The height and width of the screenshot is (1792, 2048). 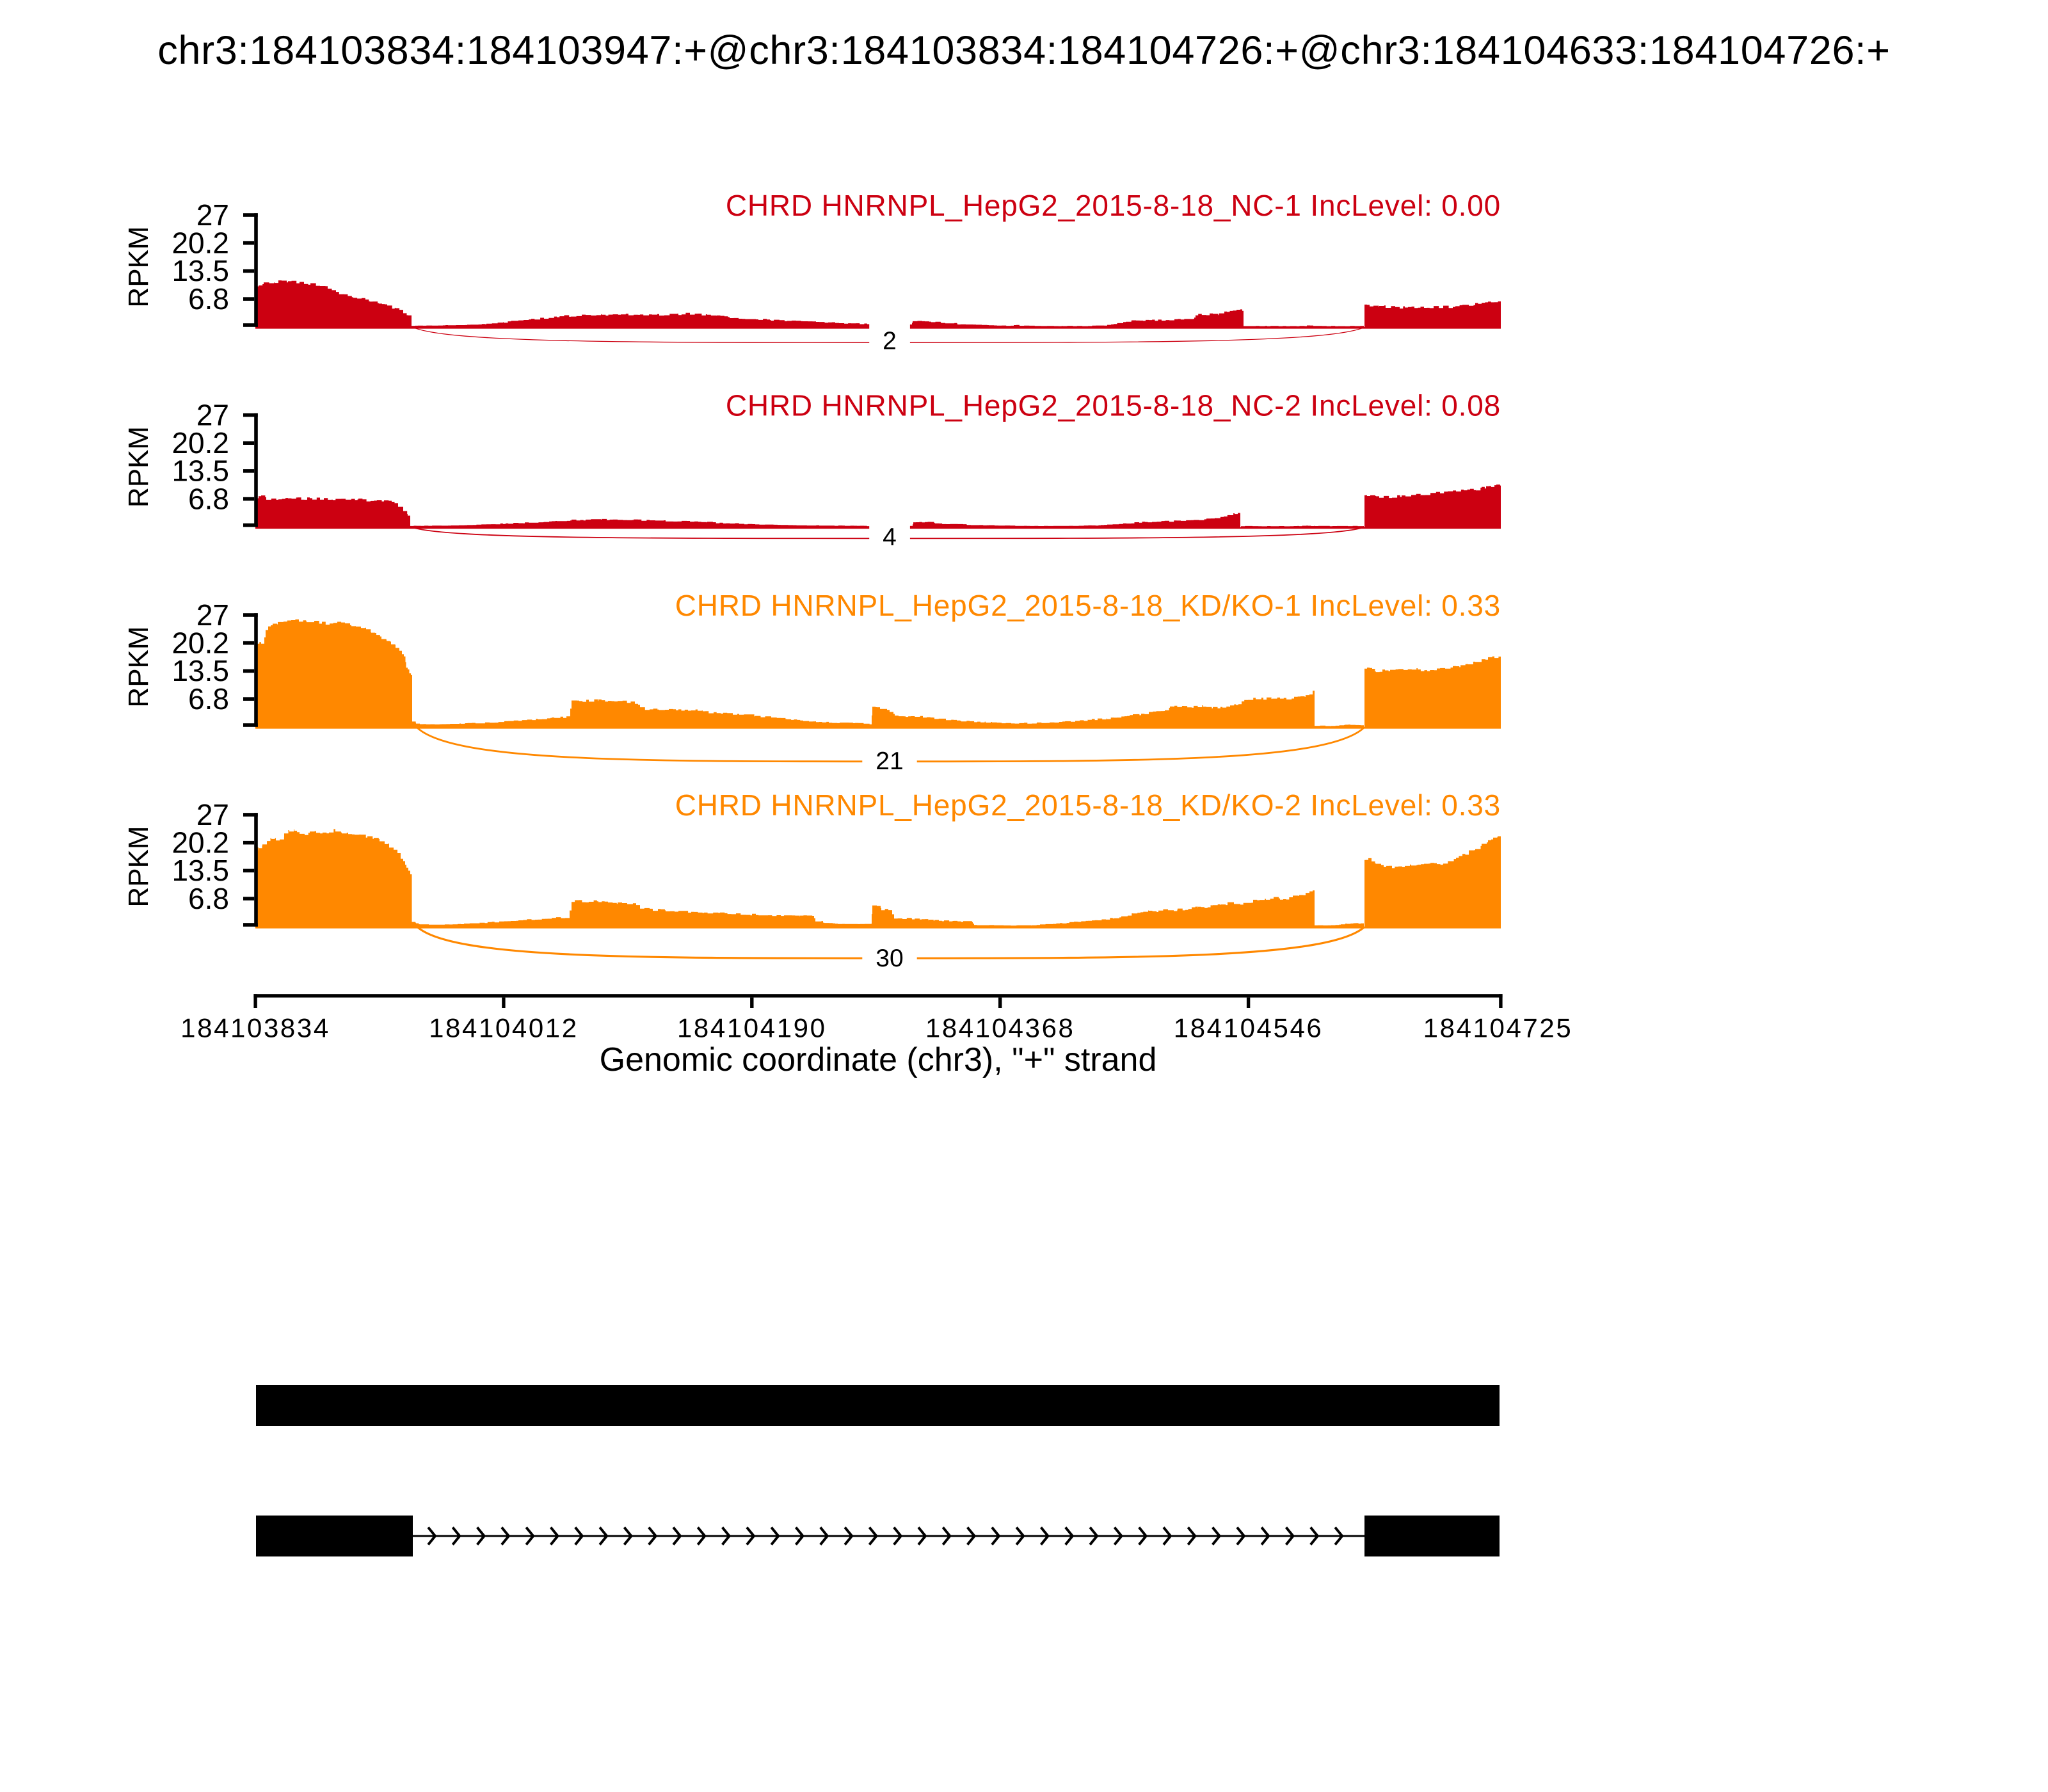 What do you see at coordinates (890, 537) in the screenshot?
I see `svg-text: 4` at bounding box center [890, 537].